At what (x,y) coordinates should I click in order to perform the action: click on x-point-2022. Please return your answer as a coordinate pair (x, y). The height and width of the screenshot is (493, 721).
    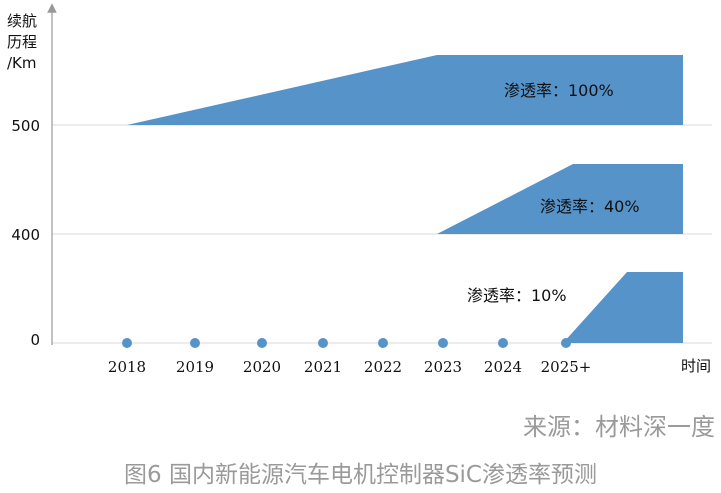
    Looking at the image, I should click on (383, 343).